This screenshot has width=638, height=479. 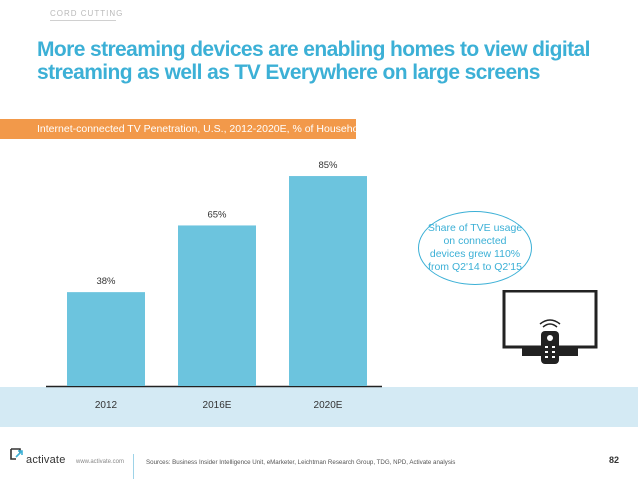 I want to click on x-tick-label-2020E: 2020E, so click(x=328, y=405).